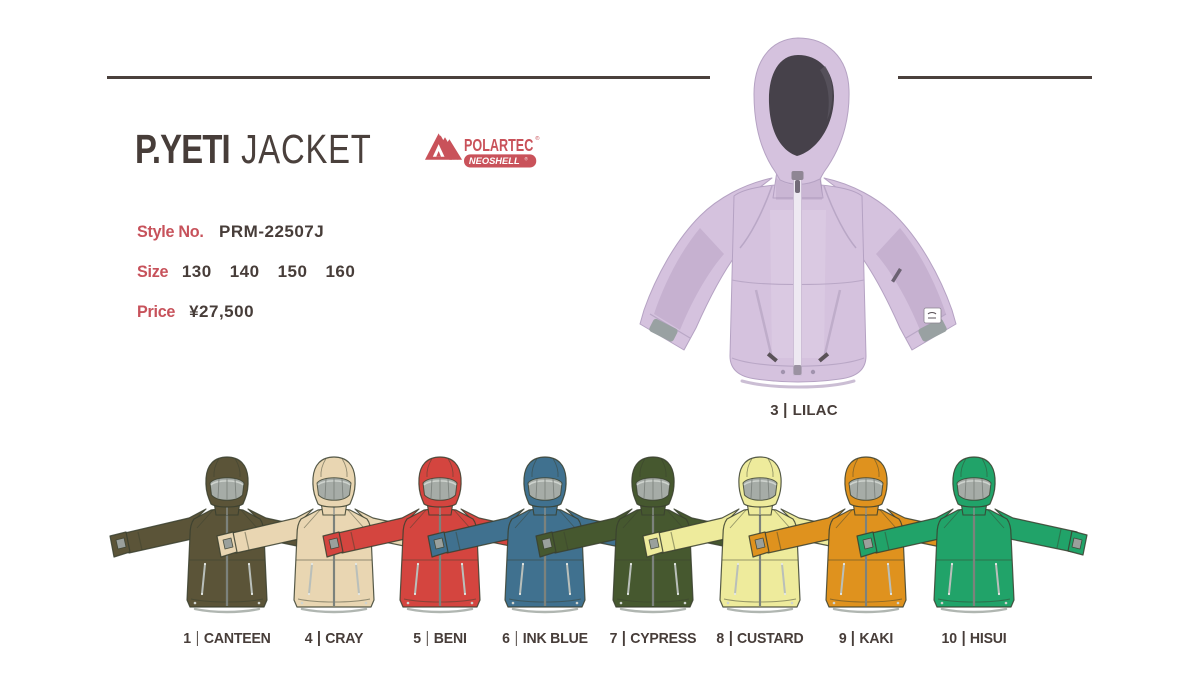  What do you see at coordinates (974, 533) in the screenshot?
I see `jacket-illustration` at bounding box center [974, 533].